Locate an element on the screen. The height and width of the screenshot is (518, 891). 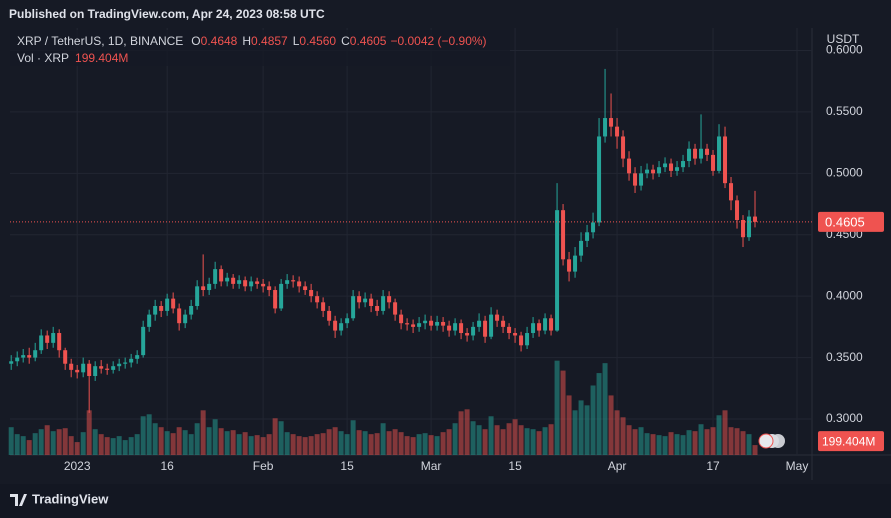
ohlc-key: L is located at coordinates (296, 41).